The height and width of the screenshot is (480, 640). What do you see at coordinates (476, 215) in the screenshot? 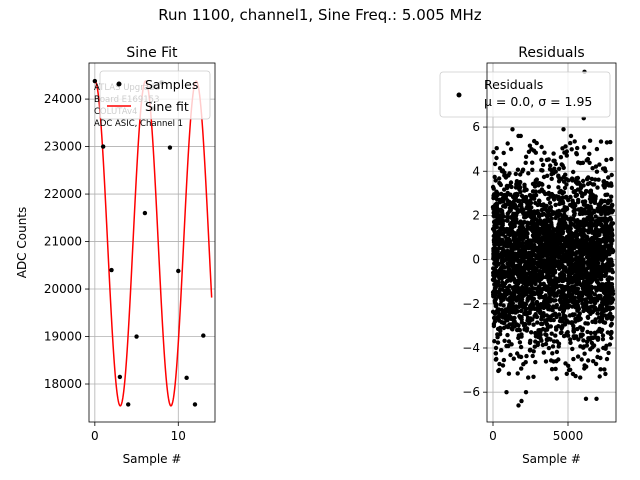
I see `residuals-ytick-label: 2` at bounding box center [476, 215].